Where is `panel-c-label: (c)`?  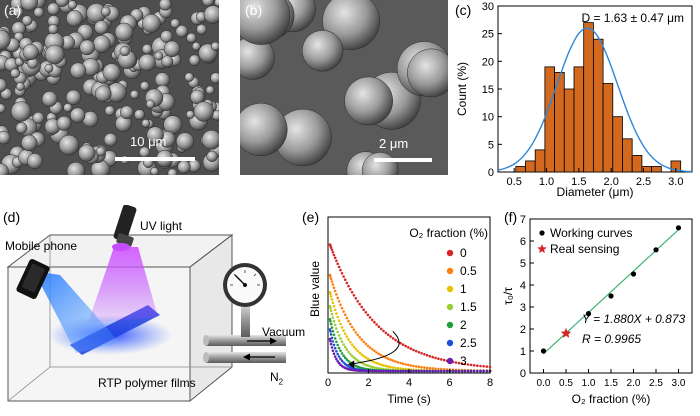
panel-c-label: (c) is located at coordinates (463, 10).